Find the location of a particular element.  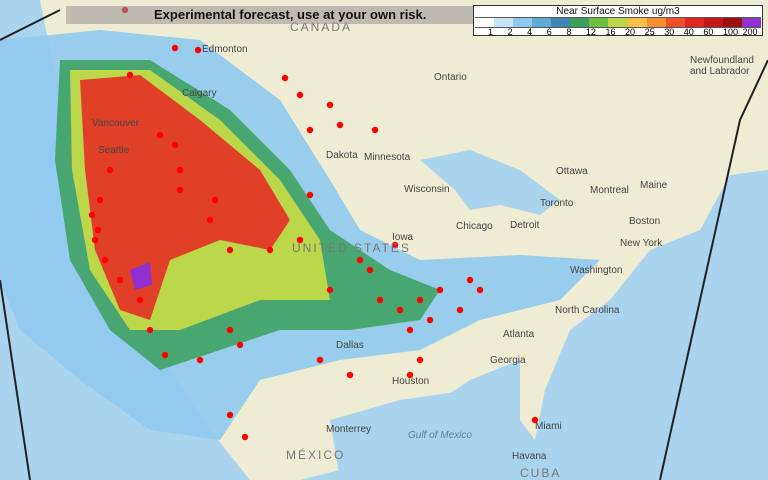

map-label-city: New York is located at coordinates (641, 243).